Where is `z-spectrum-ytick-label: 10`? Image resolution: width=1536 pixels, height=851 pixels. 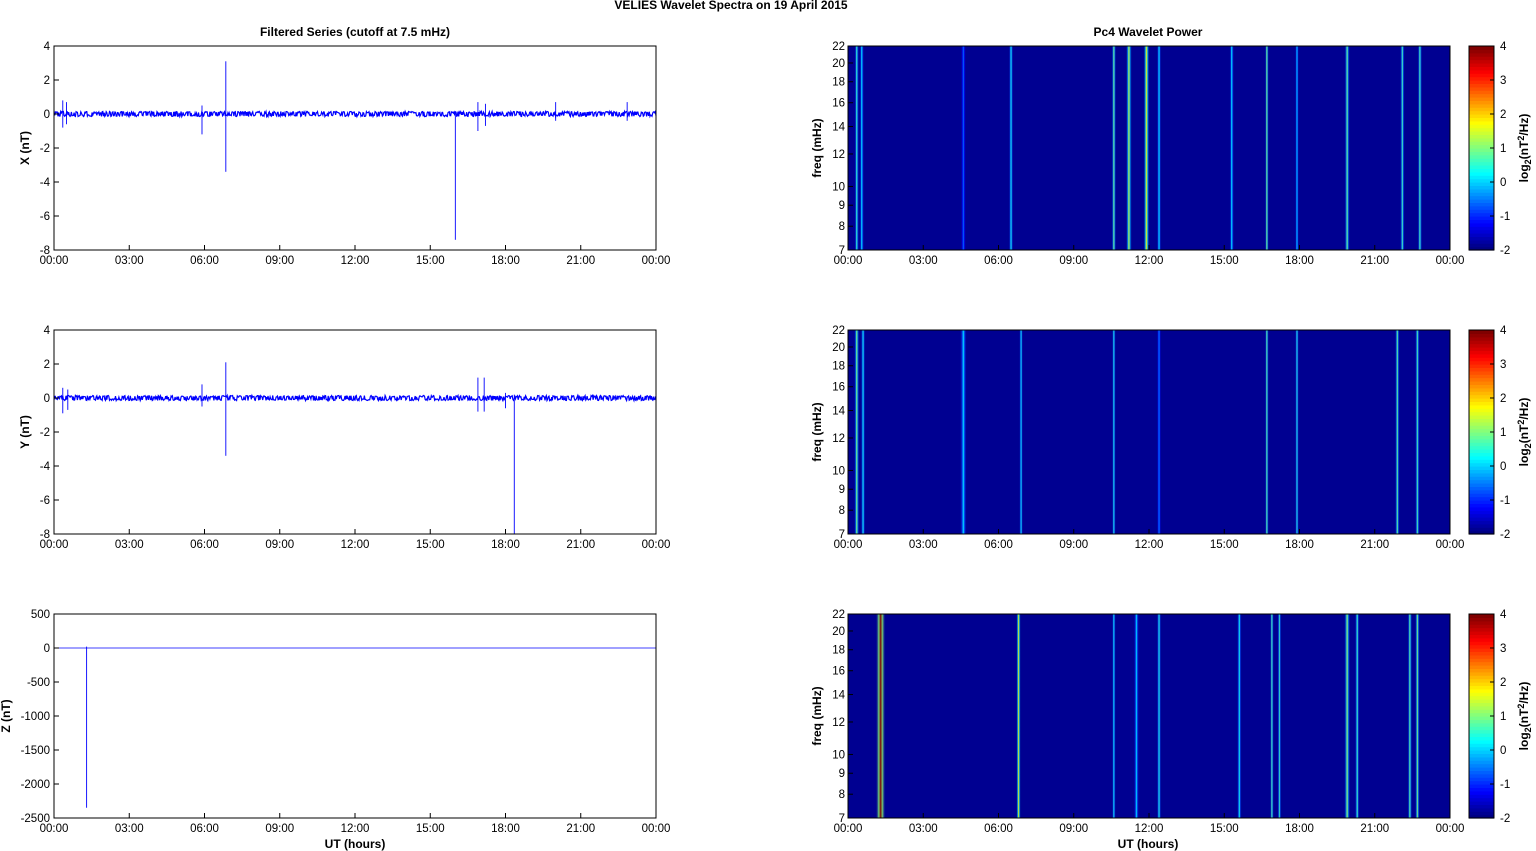
z-spectrum-ytick-label: 10 is located at coordinates (838, 755).